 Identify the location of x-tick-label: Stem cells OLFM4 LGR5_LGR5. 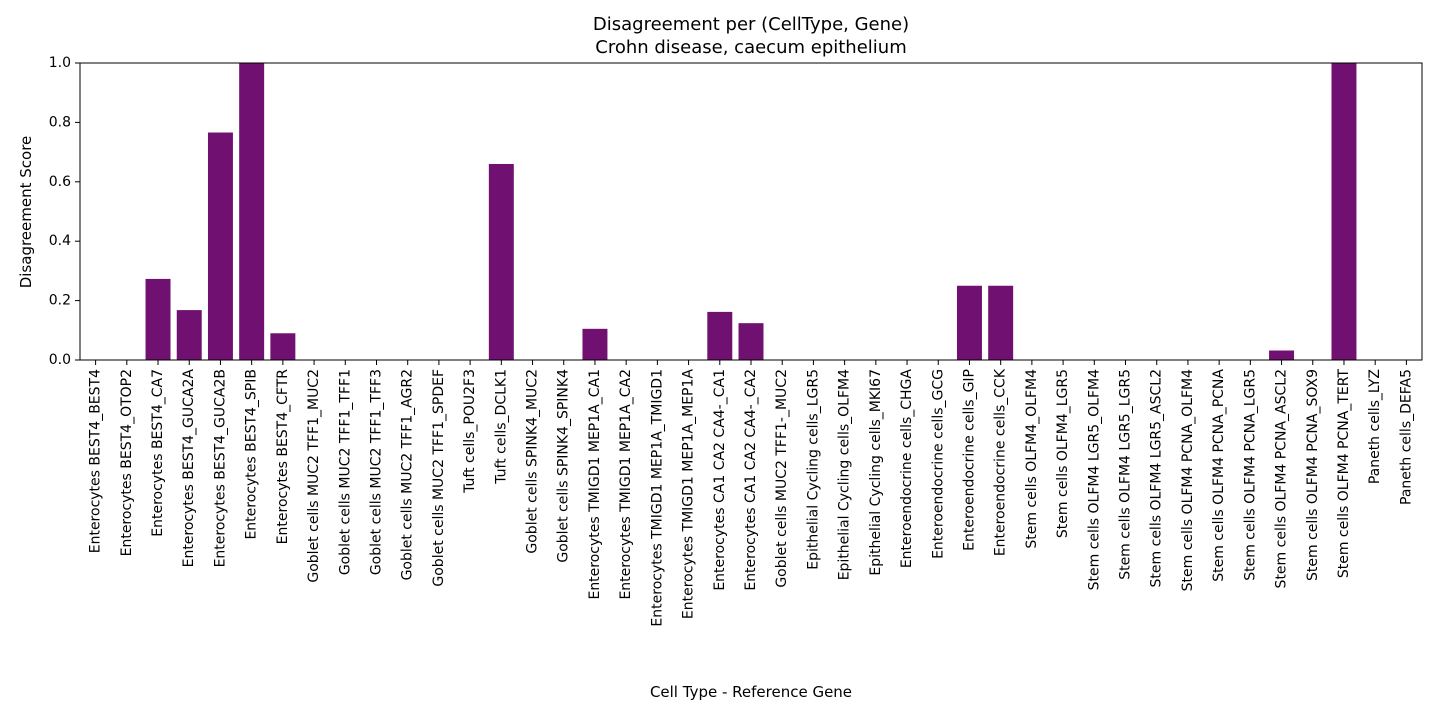
(1126, 474).